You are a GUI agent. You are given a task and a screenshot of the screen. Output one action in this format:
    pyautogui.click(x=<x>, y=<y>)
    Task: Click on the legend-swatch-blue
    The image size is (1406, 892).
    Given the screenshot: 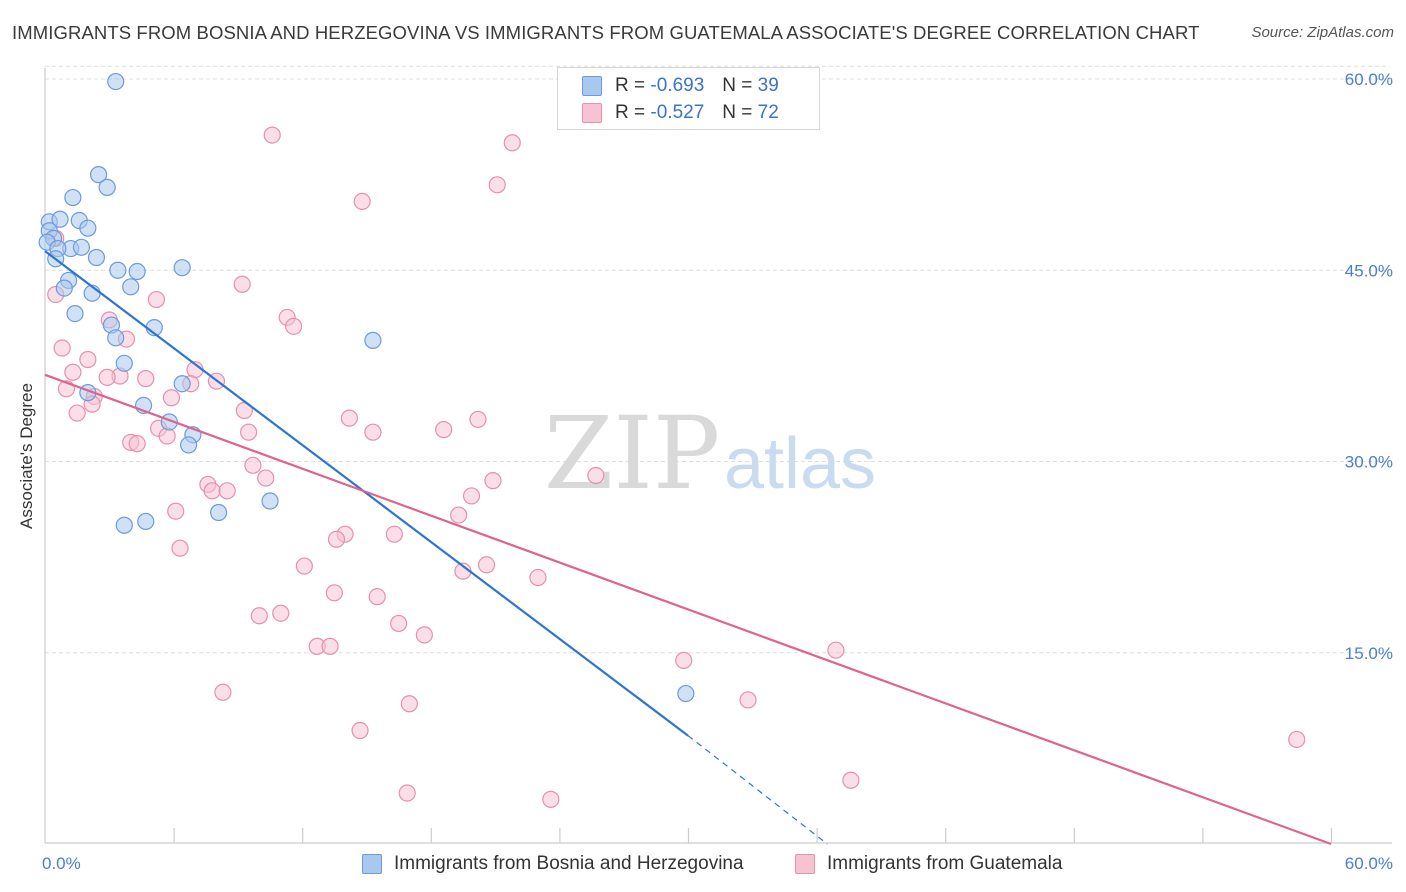 What is the action you would take?
    pyautogui.click(x=592, y=86)
    